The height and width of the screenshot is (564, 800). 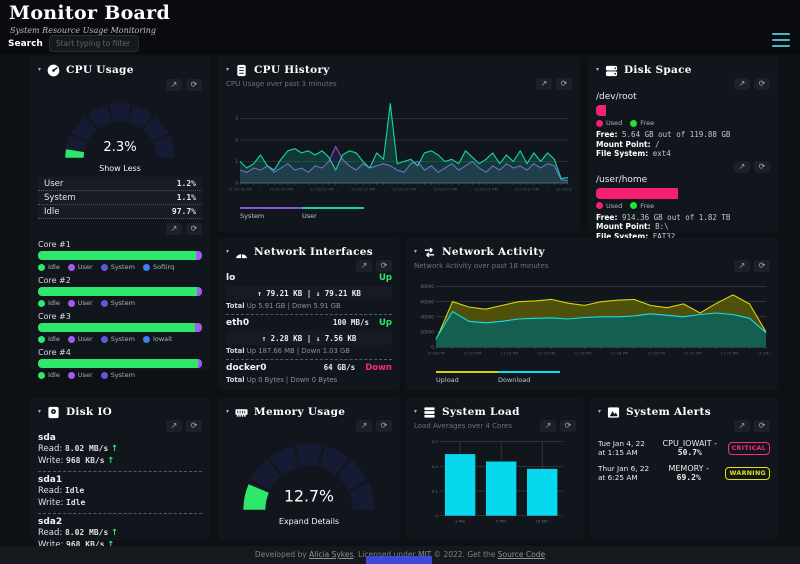 I want to click on svg-text: 11:14 PM, so click(x=546, y=353).